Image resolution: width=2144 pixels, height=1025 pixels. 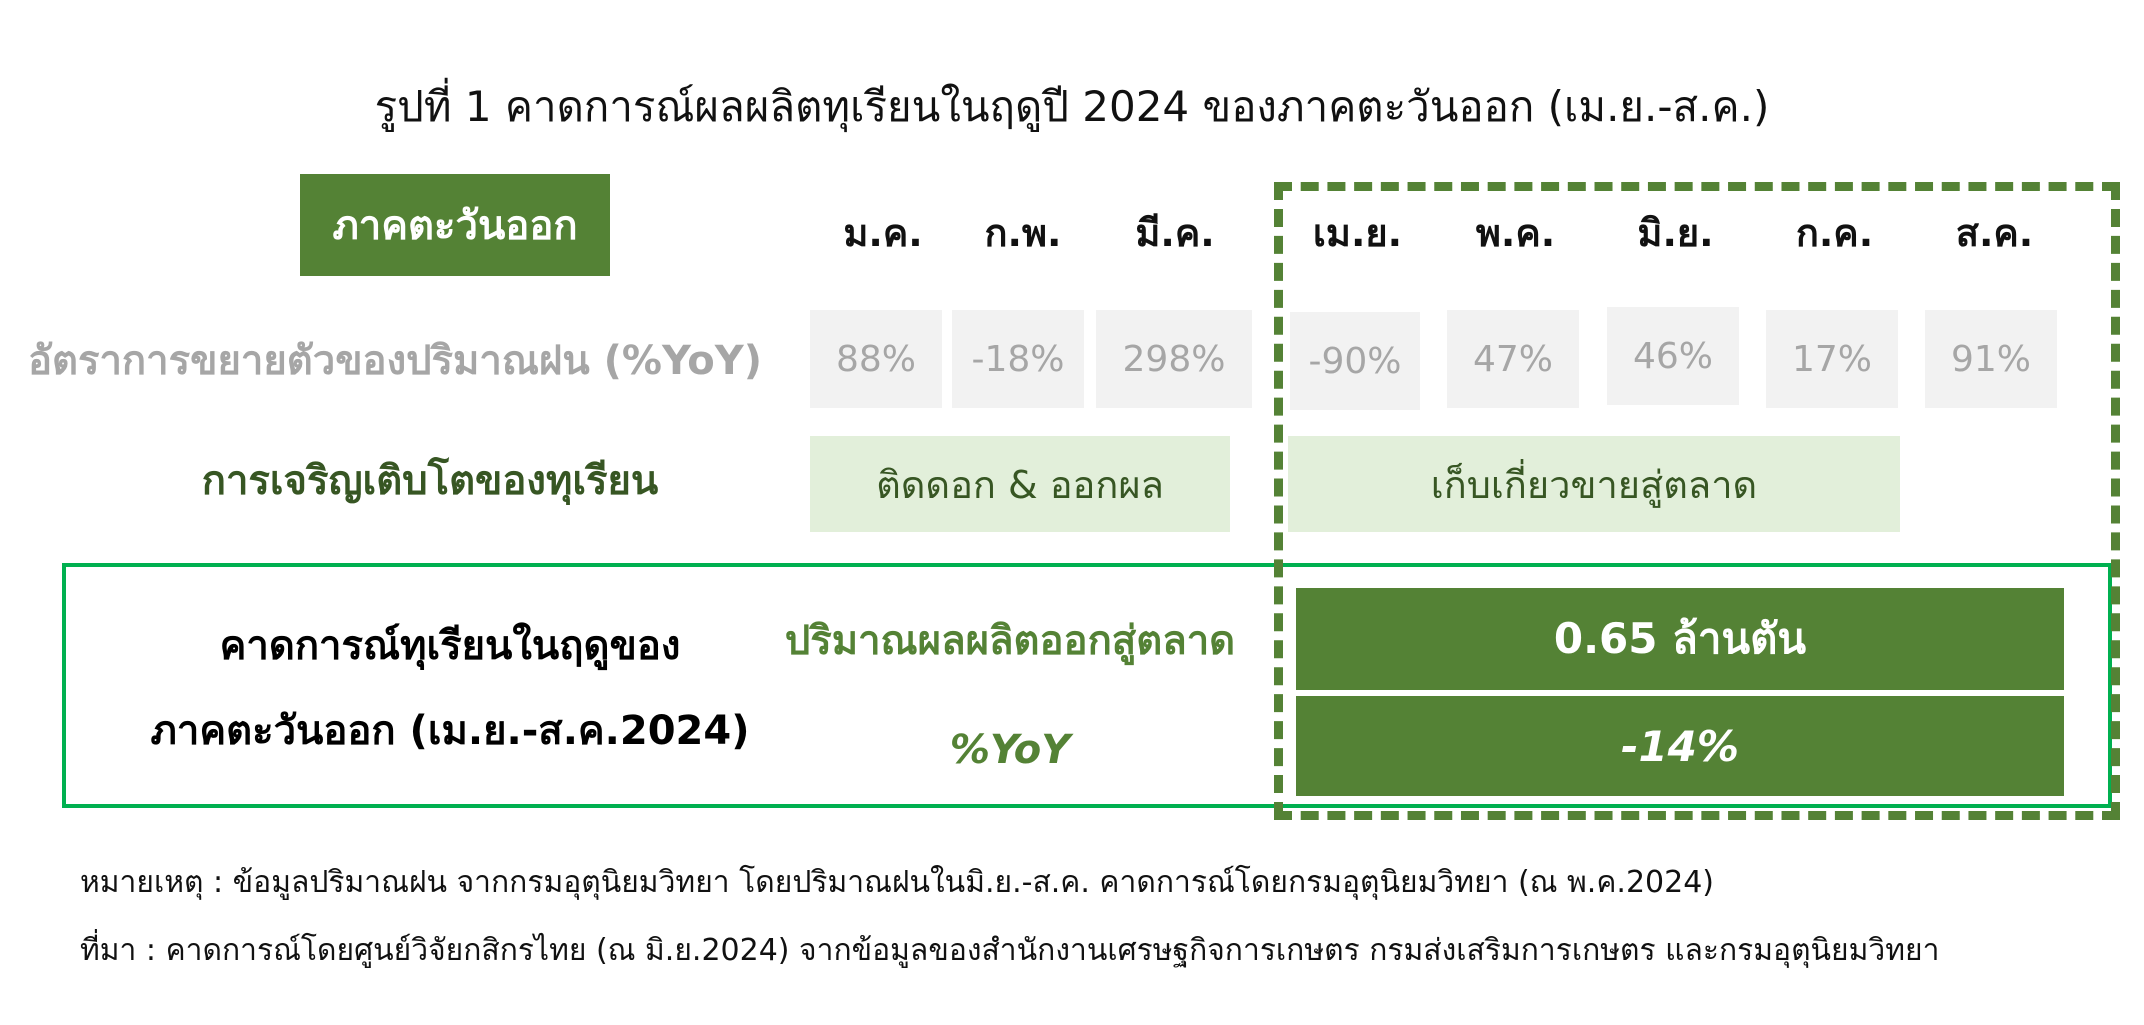 What do you see at coordinates (1675, 232) in the screenshot?
I see `month-jun: มิ.ย.` at bounding box center [1675, 232].